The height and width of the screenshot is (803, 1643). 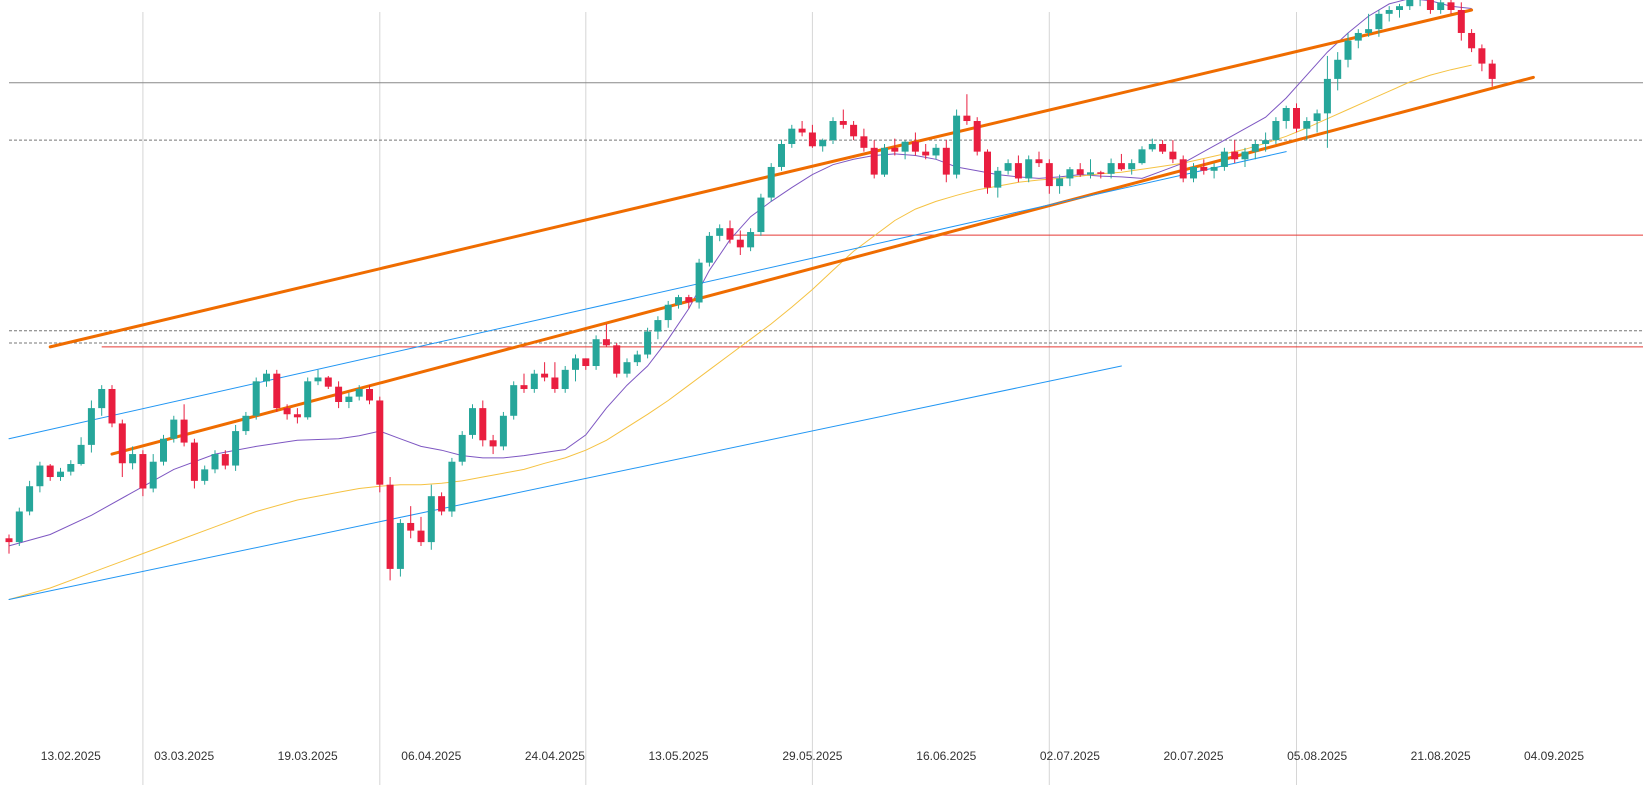 I want to click on x-tick-label: 24.04.2025, so click(x=555, y=756).